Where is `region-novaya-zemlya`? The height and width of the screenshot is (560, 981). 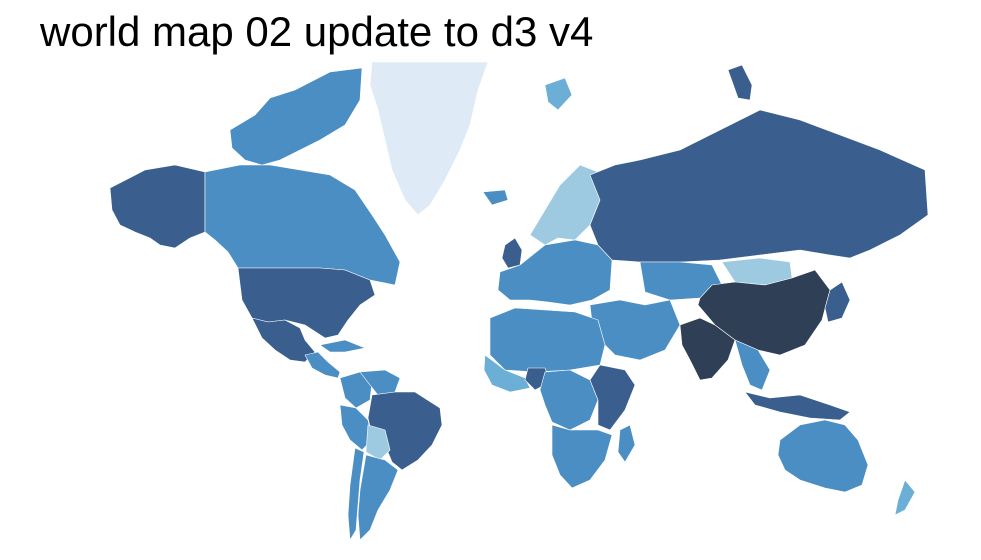 region-novaya-zemlya is located at coordinates (740, 82).